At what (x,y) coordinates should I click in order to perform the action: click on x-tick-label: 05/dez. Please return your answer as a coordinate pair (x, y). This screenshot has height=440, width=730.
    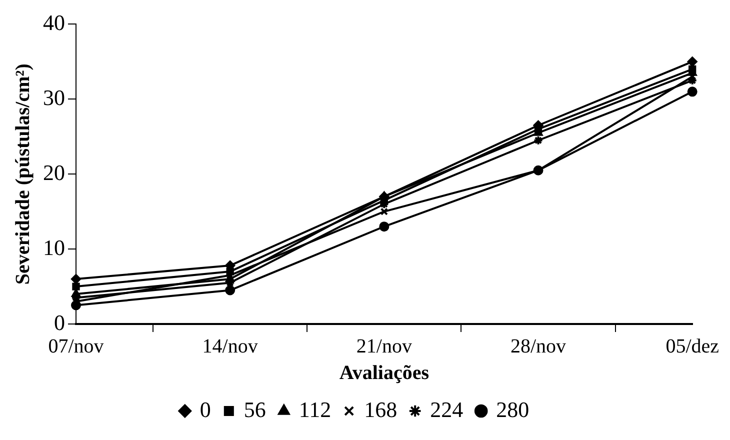
    Looking at the image, I should click on (693, 346).